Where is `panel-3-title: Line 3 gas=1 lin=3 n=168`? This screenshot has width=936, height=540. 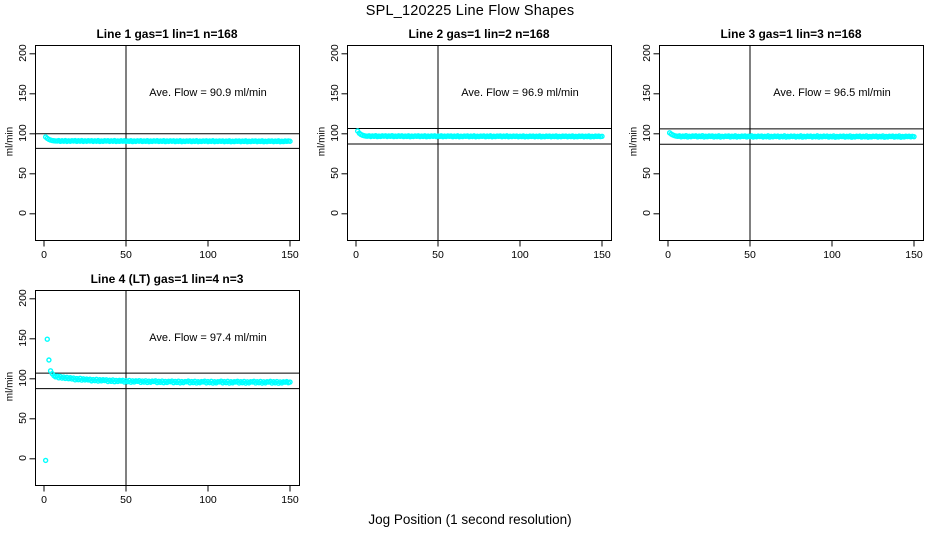
panel-3-title: Line 3 gas=1 lin=3 n=168 is located at coordinates (791, 34).